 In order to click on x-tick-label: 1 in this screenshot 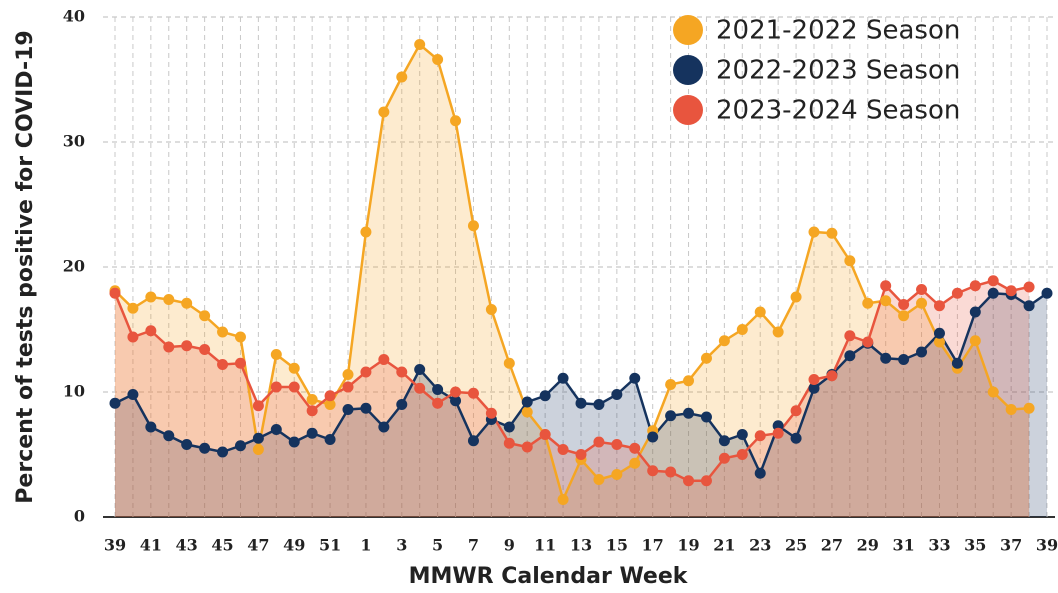, I will do `click(365, 545)`.